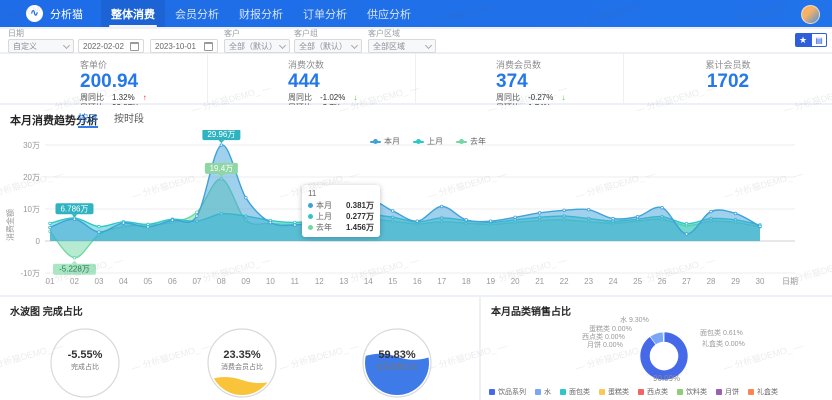 The image size is (832, 400). What do you see at coordinates (721, 333) in the screenshot?
I see `pie-callout: 面包类 0.61%` at bounding box center [721, 333].